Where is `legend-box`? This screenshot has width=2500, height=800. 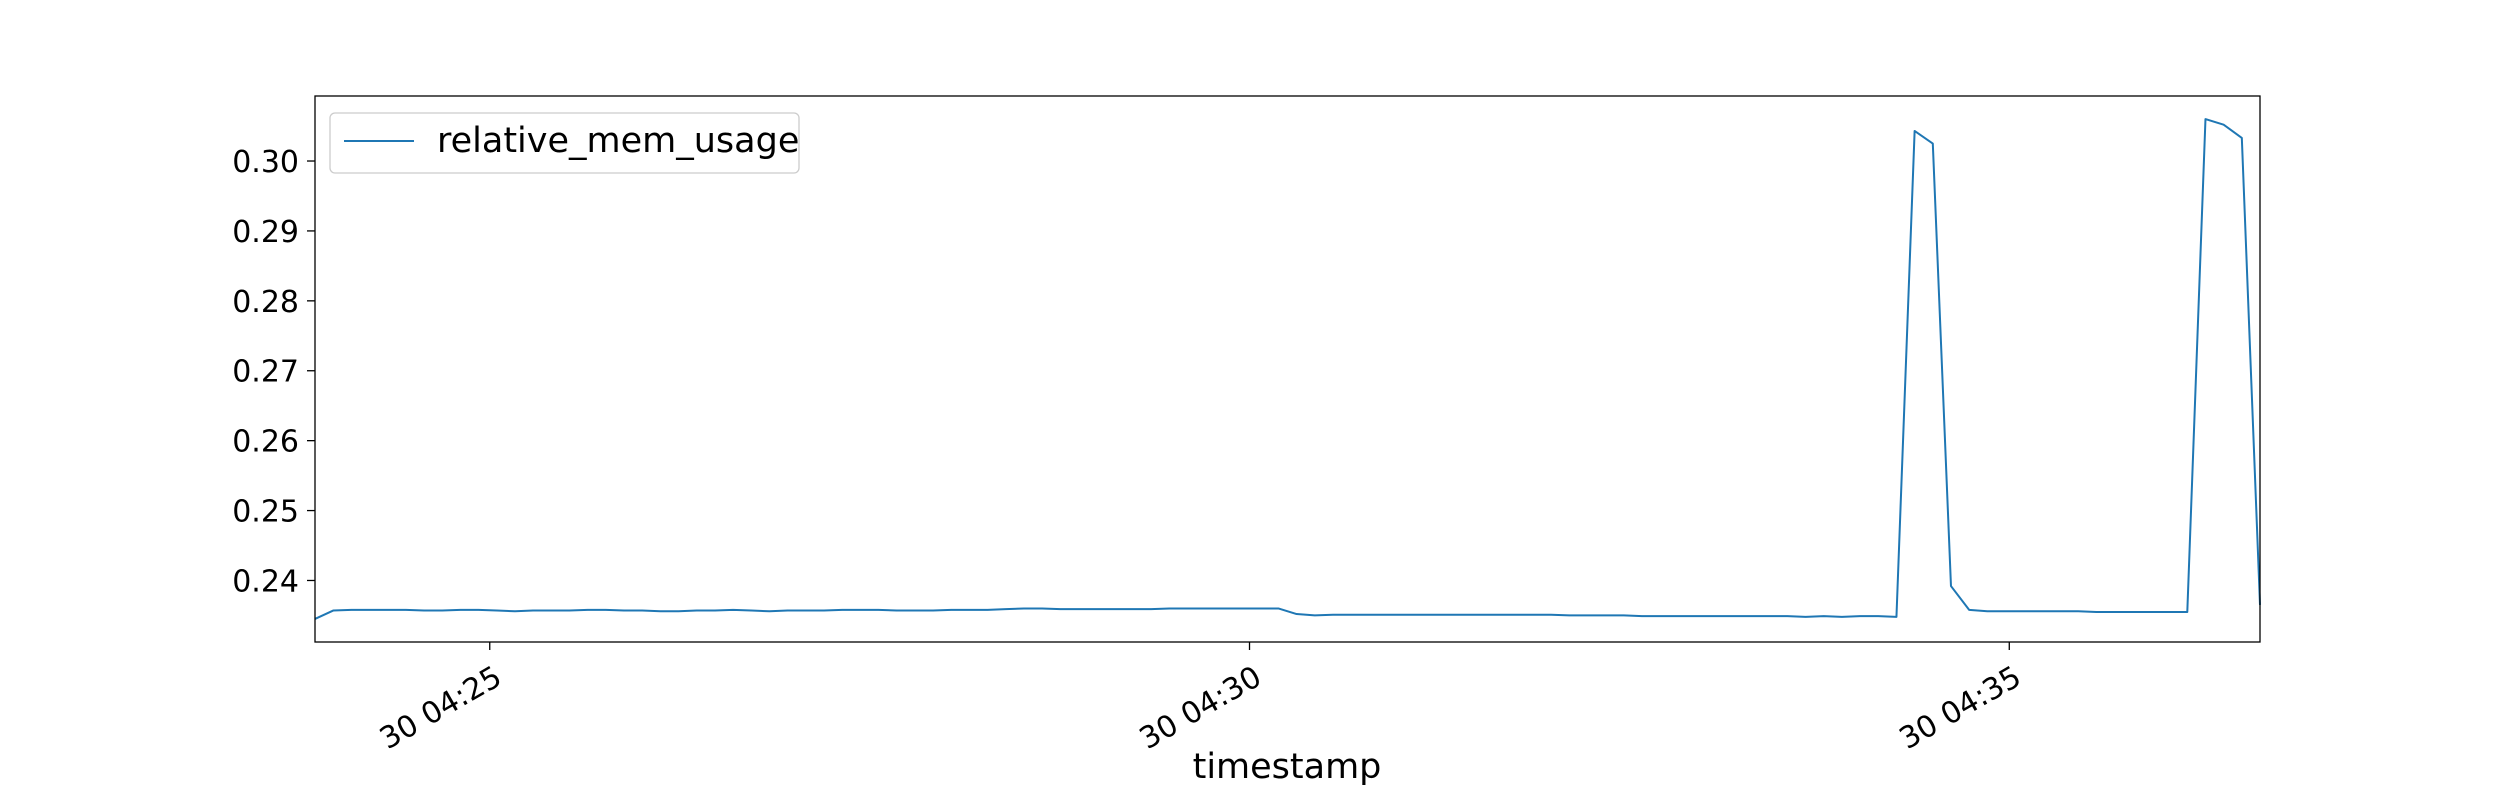 legend-box is located at coordinates (564, 143).